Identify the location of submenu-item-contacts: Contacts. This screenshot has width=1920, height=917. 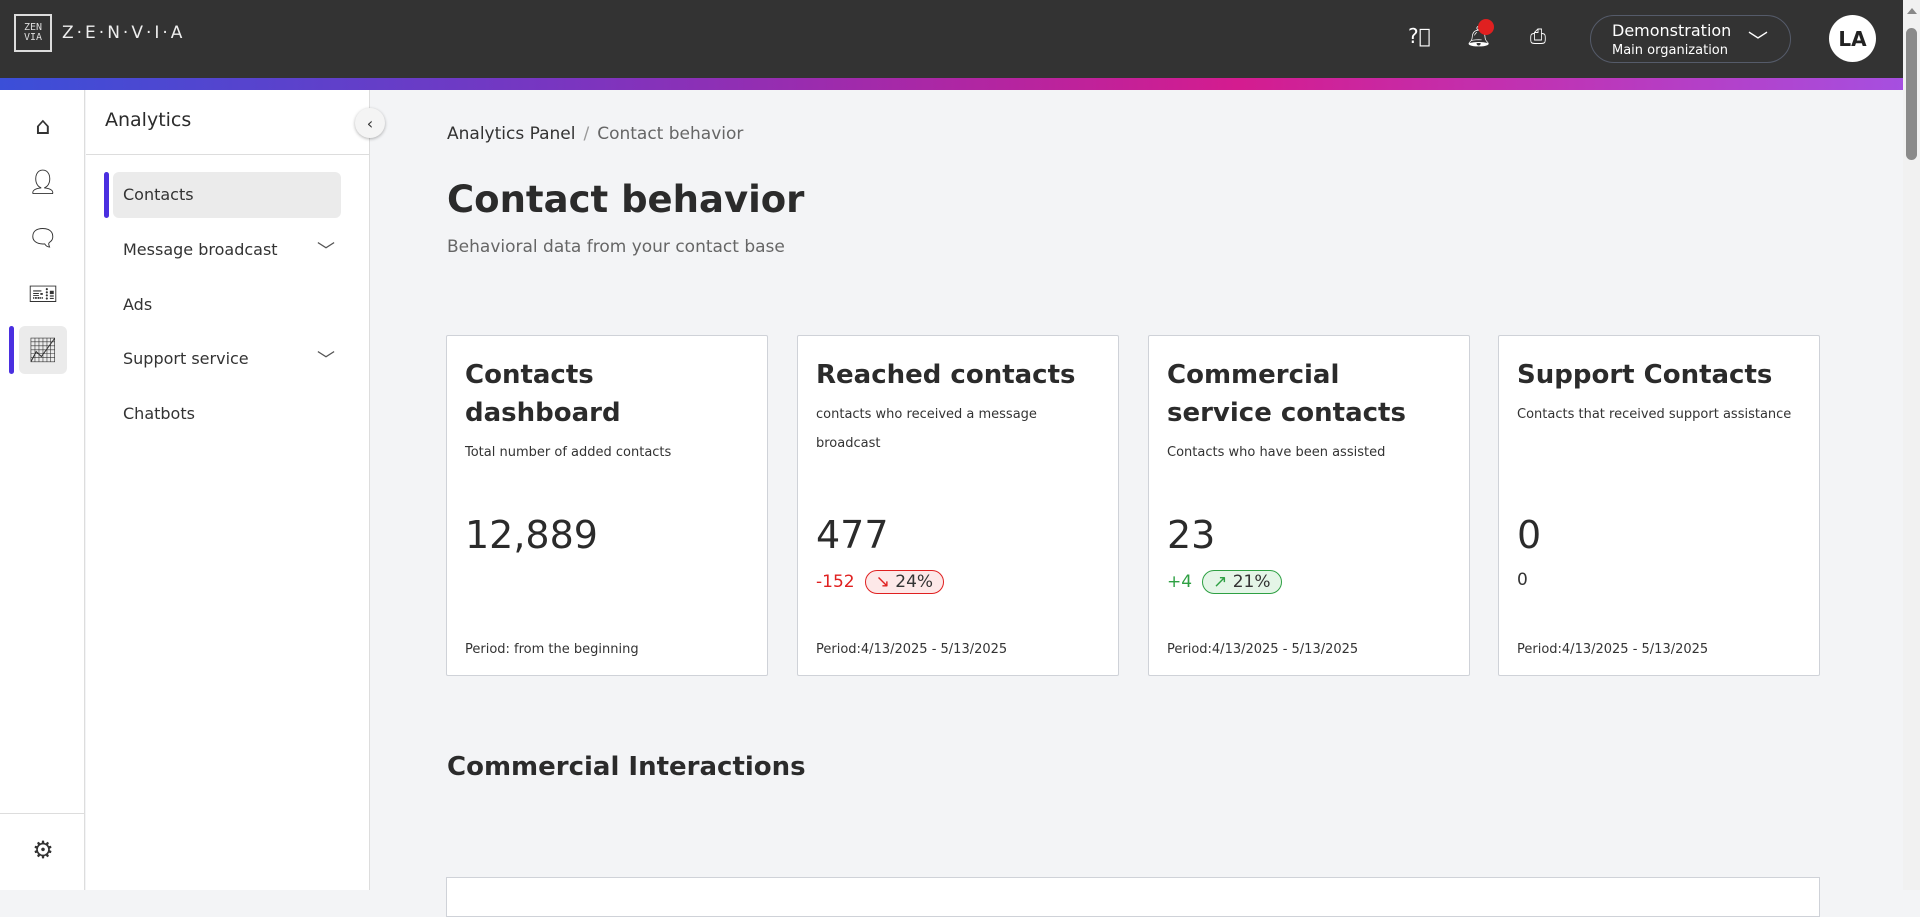
(227, 195).